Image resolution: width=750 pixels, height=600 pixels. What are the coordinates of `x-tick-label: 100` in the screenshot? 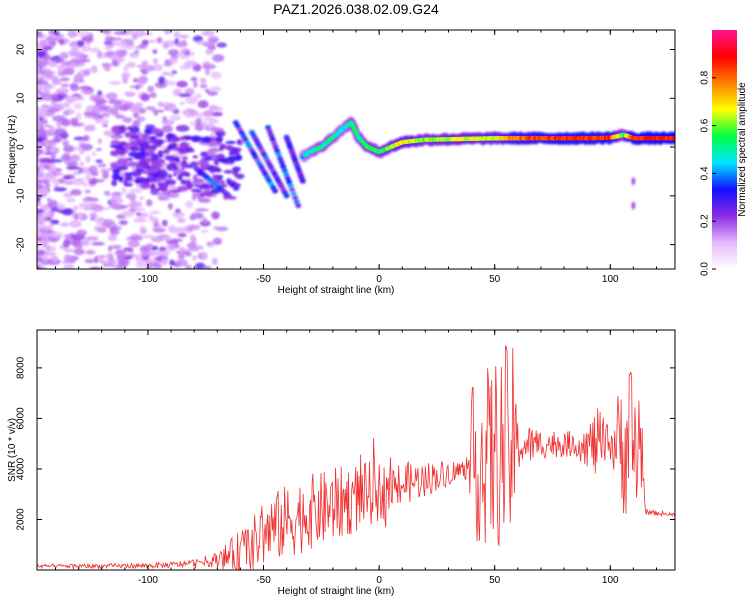 It's located at (610, 279).